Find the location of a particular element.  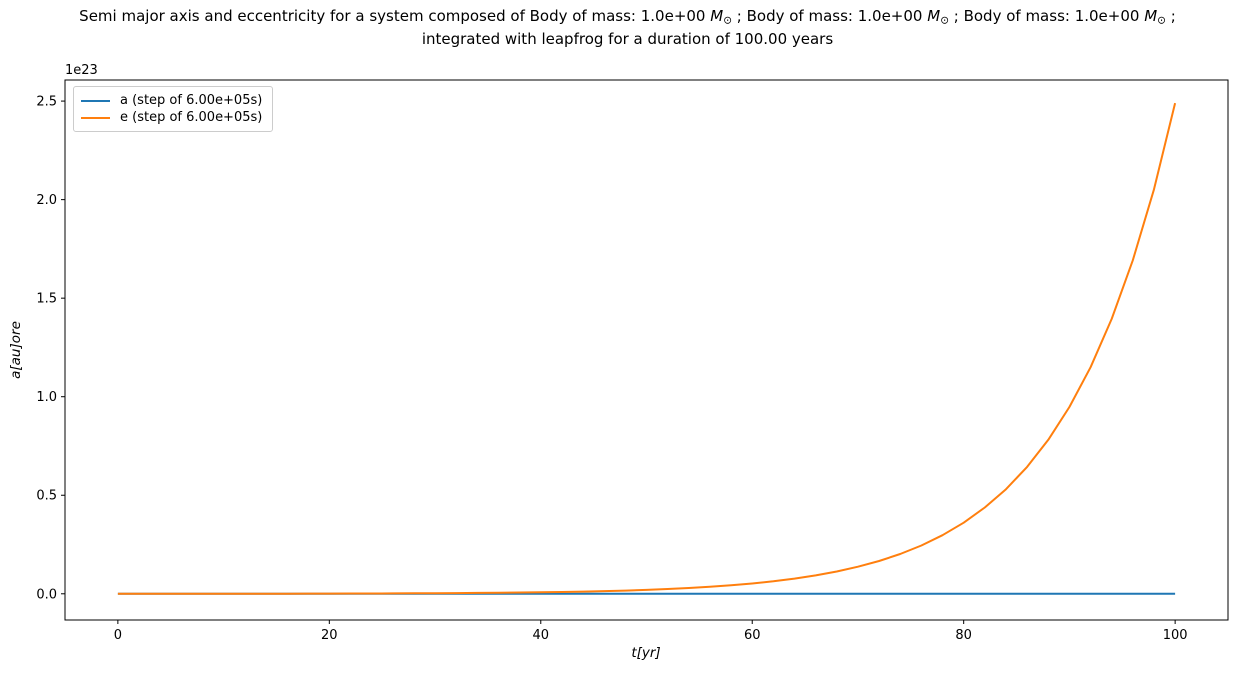

legend-entry: e (step of 6.00e+05s) is located at coordinates (172, 117).